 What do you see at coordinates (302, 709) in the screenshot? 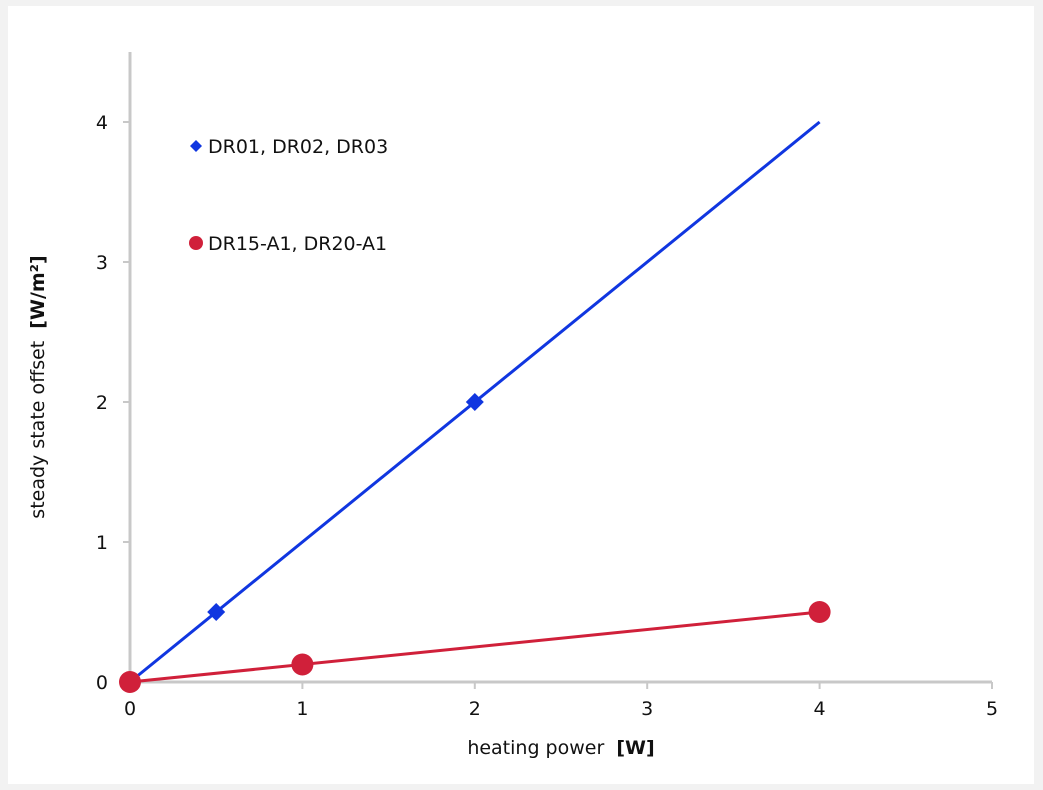
I see `x-tick-label: 1` at bounding box center [302, 709].